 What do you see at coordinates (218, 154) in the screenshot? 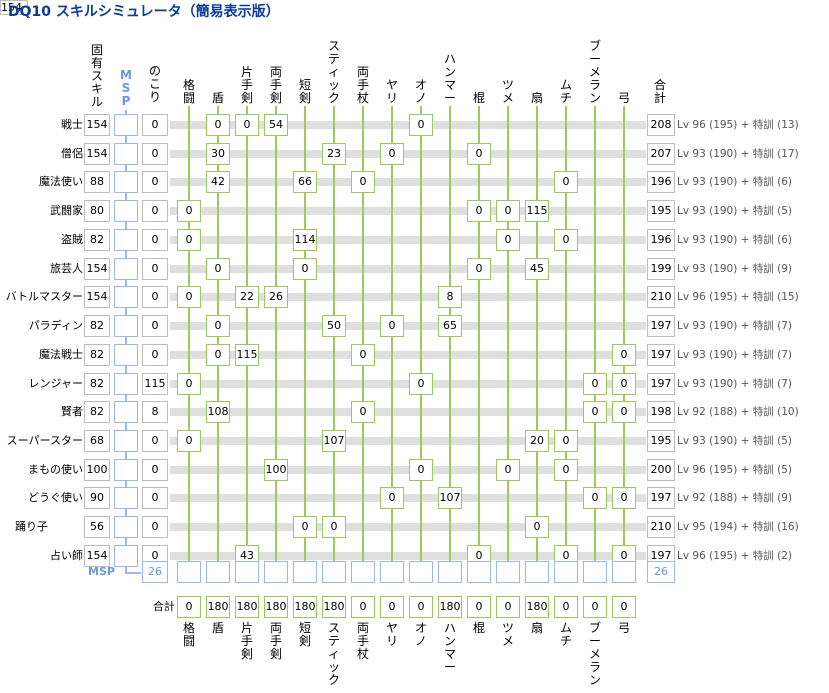
I see `skill-input: 30` at bounding box center [218, 154].